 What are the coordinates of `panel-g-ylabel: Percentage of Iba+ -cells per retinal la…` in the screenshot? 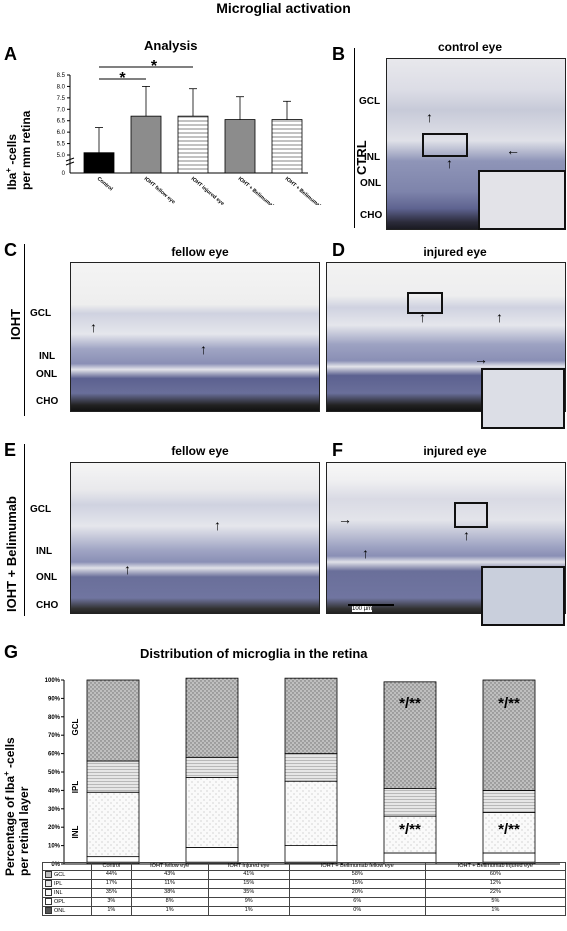 It's located at (16, 806).